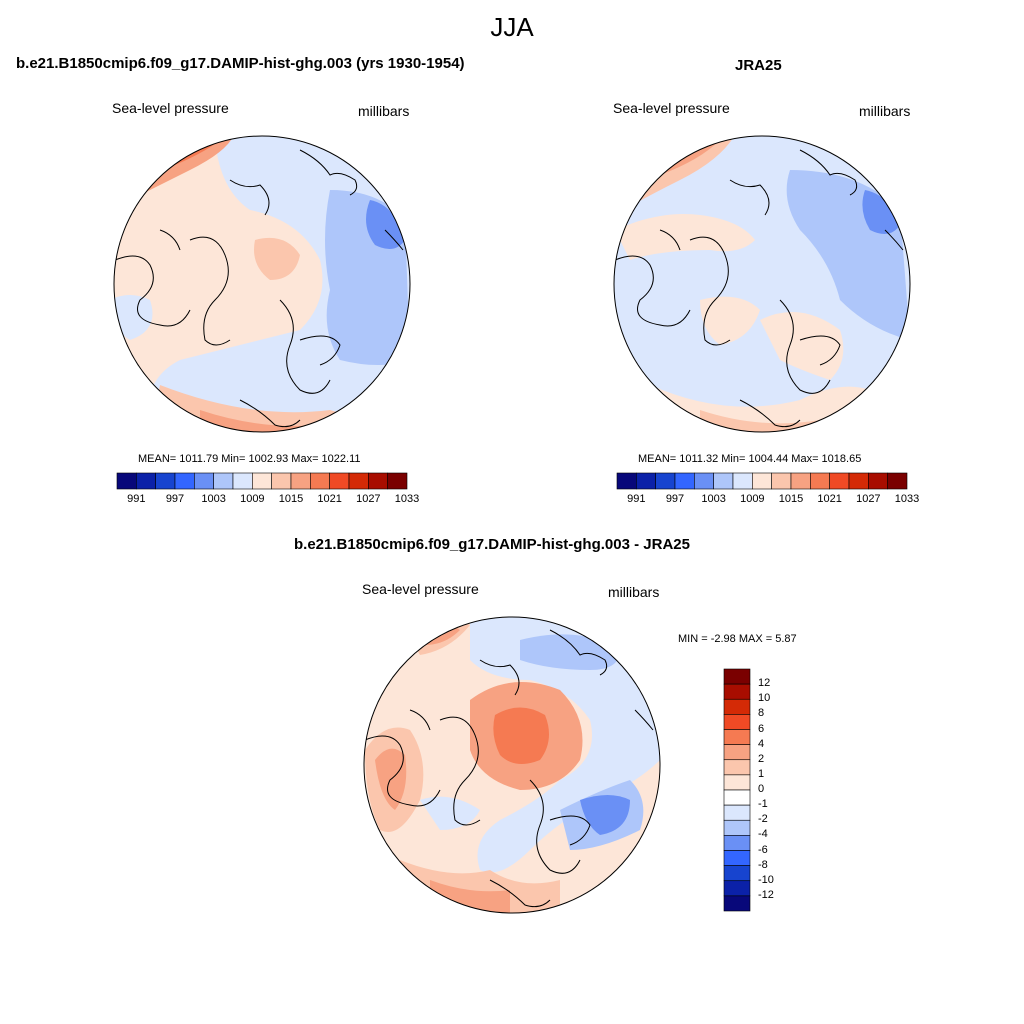 This screenshot has height=1024, width=1024. What do you see at coordinates (512, 27) in the screenshot?
I see `figure-title: JJA` at bounding box center [512, 27].